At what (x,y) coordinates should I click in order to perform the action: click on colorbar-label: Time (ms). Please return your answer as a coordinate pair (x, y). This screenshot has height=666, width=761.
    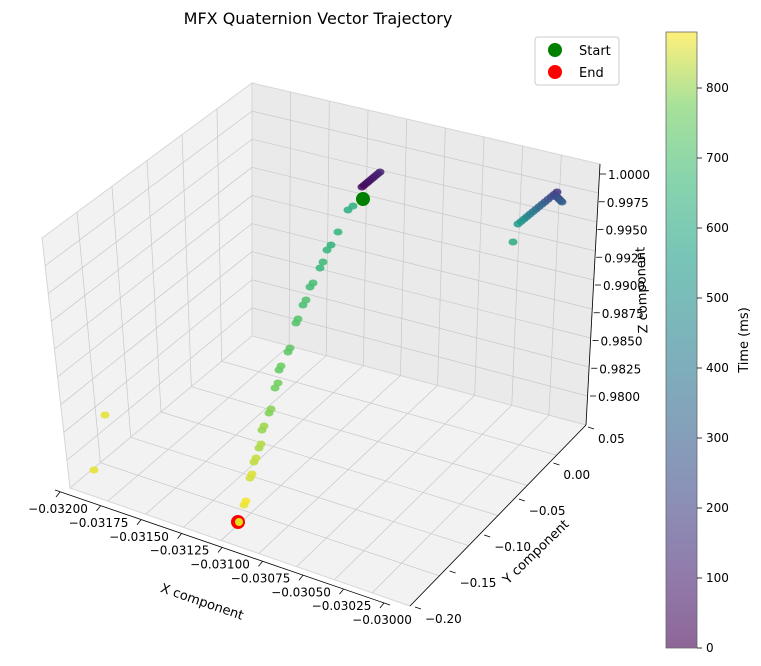
    Looking at the image, I should click on (744, 340).